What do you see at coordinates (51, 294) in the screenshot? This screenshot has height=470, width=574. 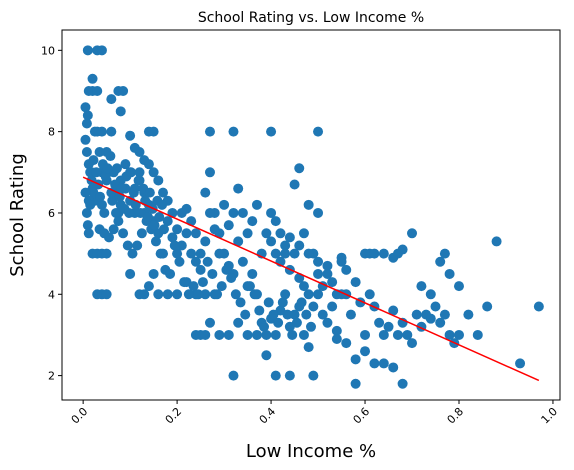 I see `y-tick-label: 4` at bounding box center [51, 294].